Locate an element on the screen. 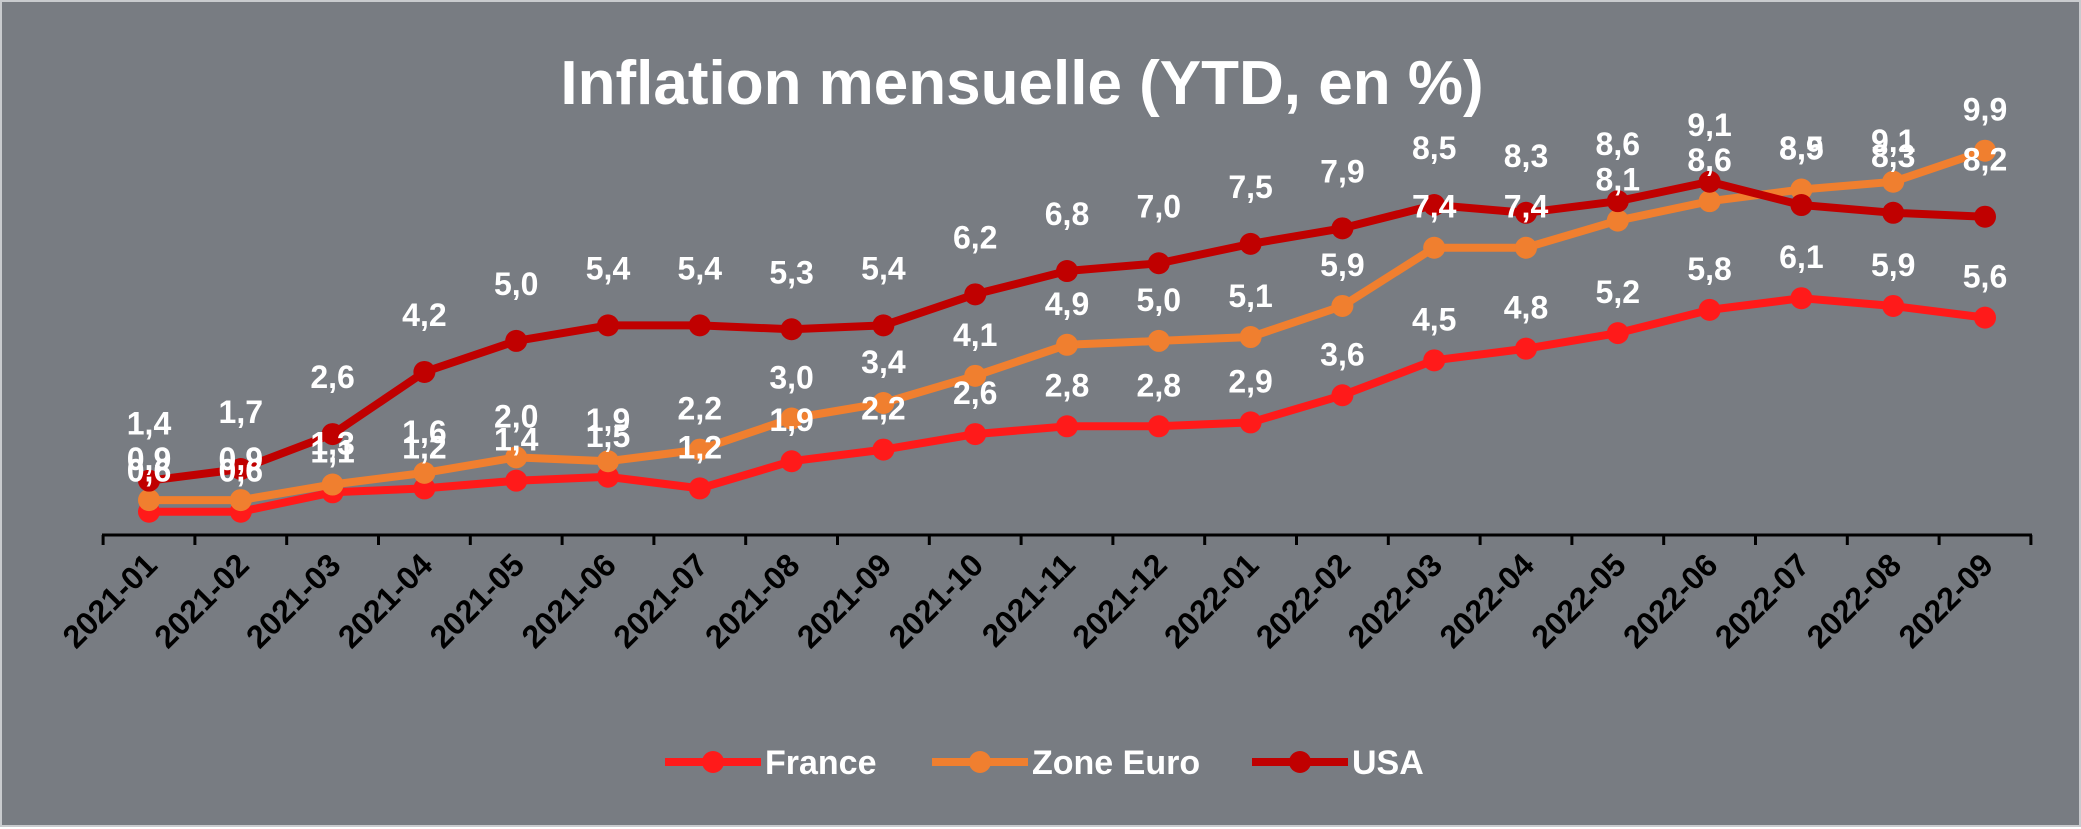 The width and height of the screenshot is (2081, 829). x-tick-label: 2021-02 is located at coordinates (201, 600).